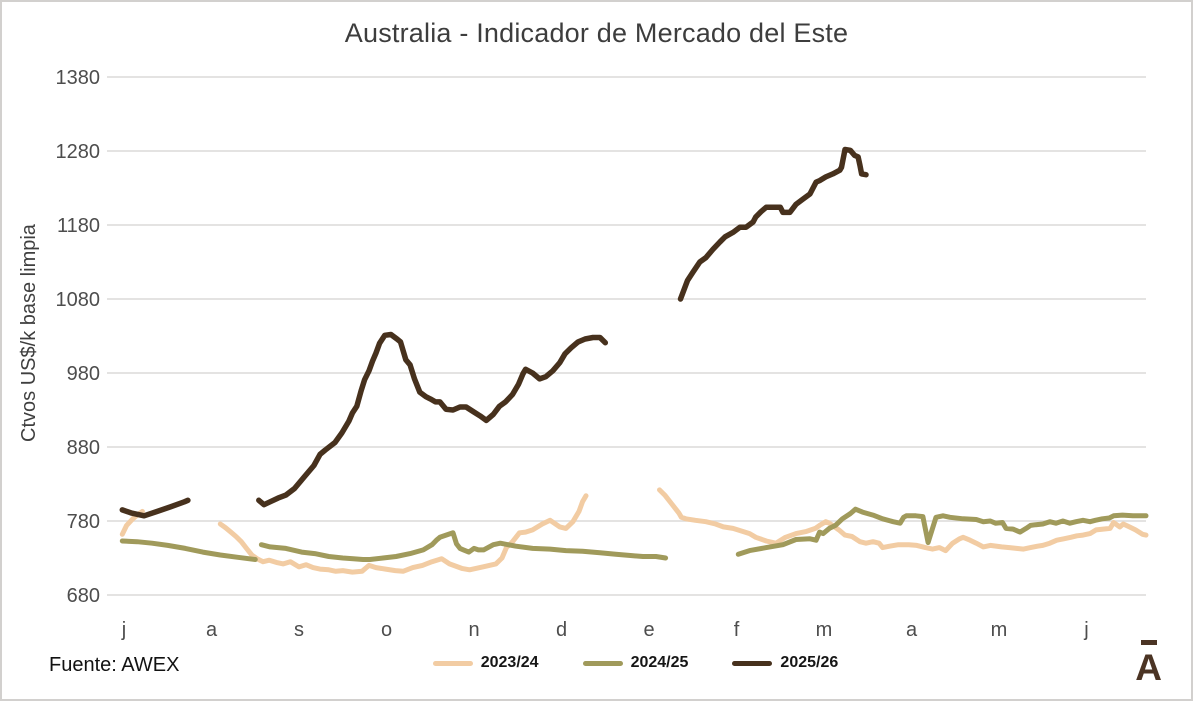  Describe the element at coordinates (78, 78) in the screenshot. I see `y-axis-tick-label: 1380` at that location.